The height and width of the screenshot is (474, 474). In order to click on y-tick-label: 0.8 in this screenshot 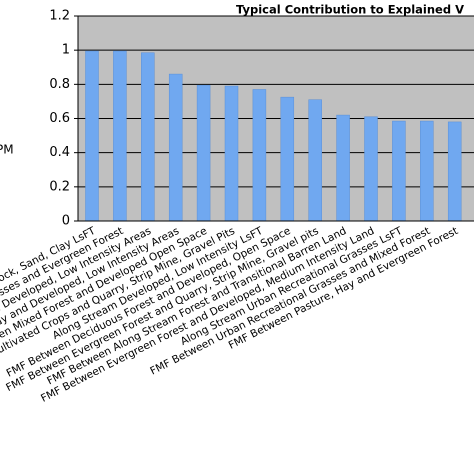, I will do `click(59, 84)`.